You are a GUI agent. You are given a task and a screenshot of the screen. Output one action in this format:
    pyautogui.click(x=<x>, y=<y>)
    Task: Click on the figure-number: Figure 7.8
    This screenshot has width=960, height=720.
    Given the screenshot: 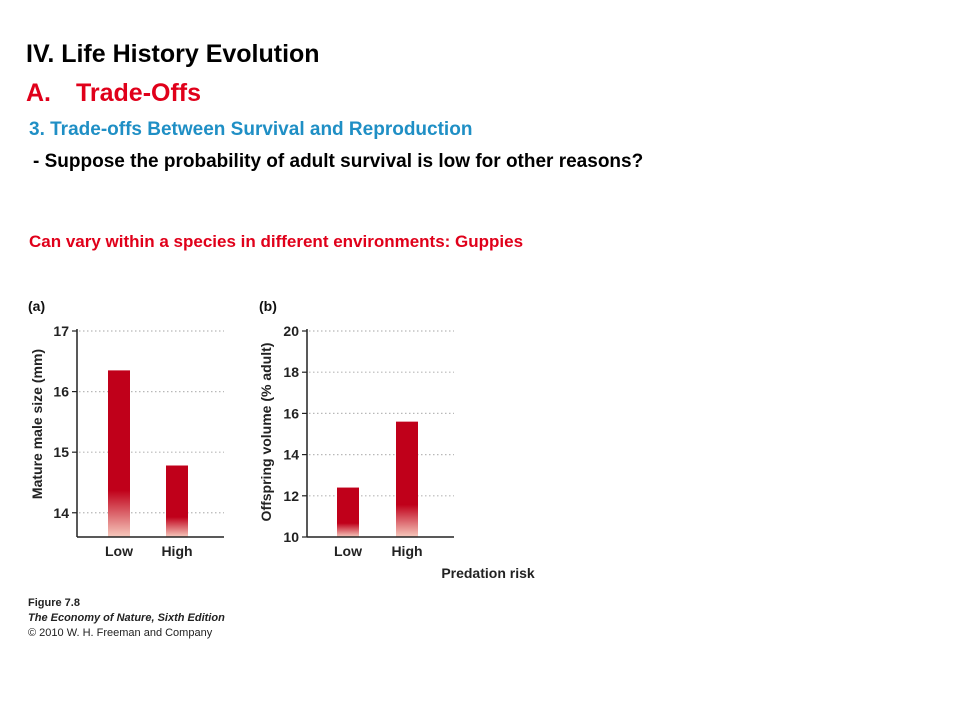 What is the action you would take?
    pyautogui.click(x=54, y=603)
    